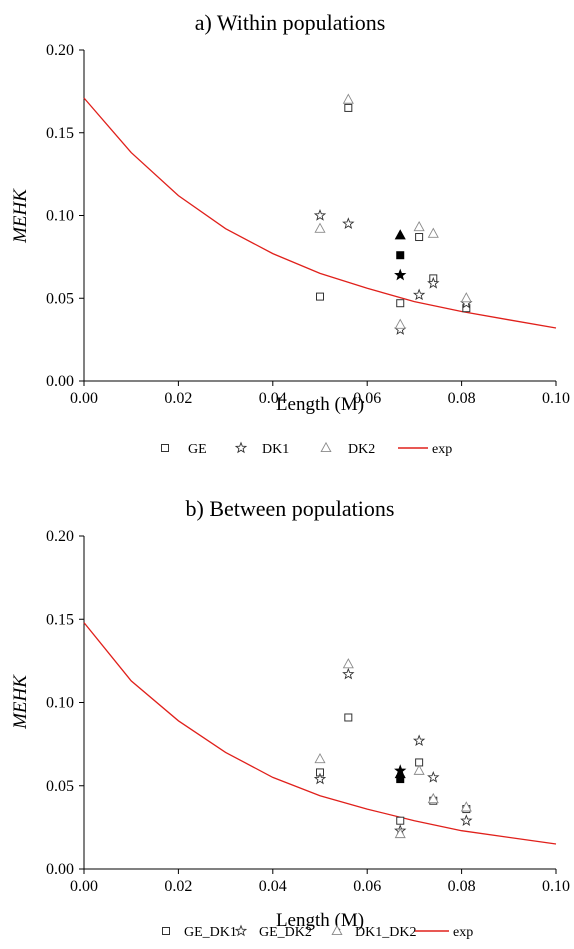  What do you see at coordinates (317, 932) in the screenshot?
I see `legend: GE_DK1 GE_DK2 DK1_DK2 exp` at bounding box center [317, 932].